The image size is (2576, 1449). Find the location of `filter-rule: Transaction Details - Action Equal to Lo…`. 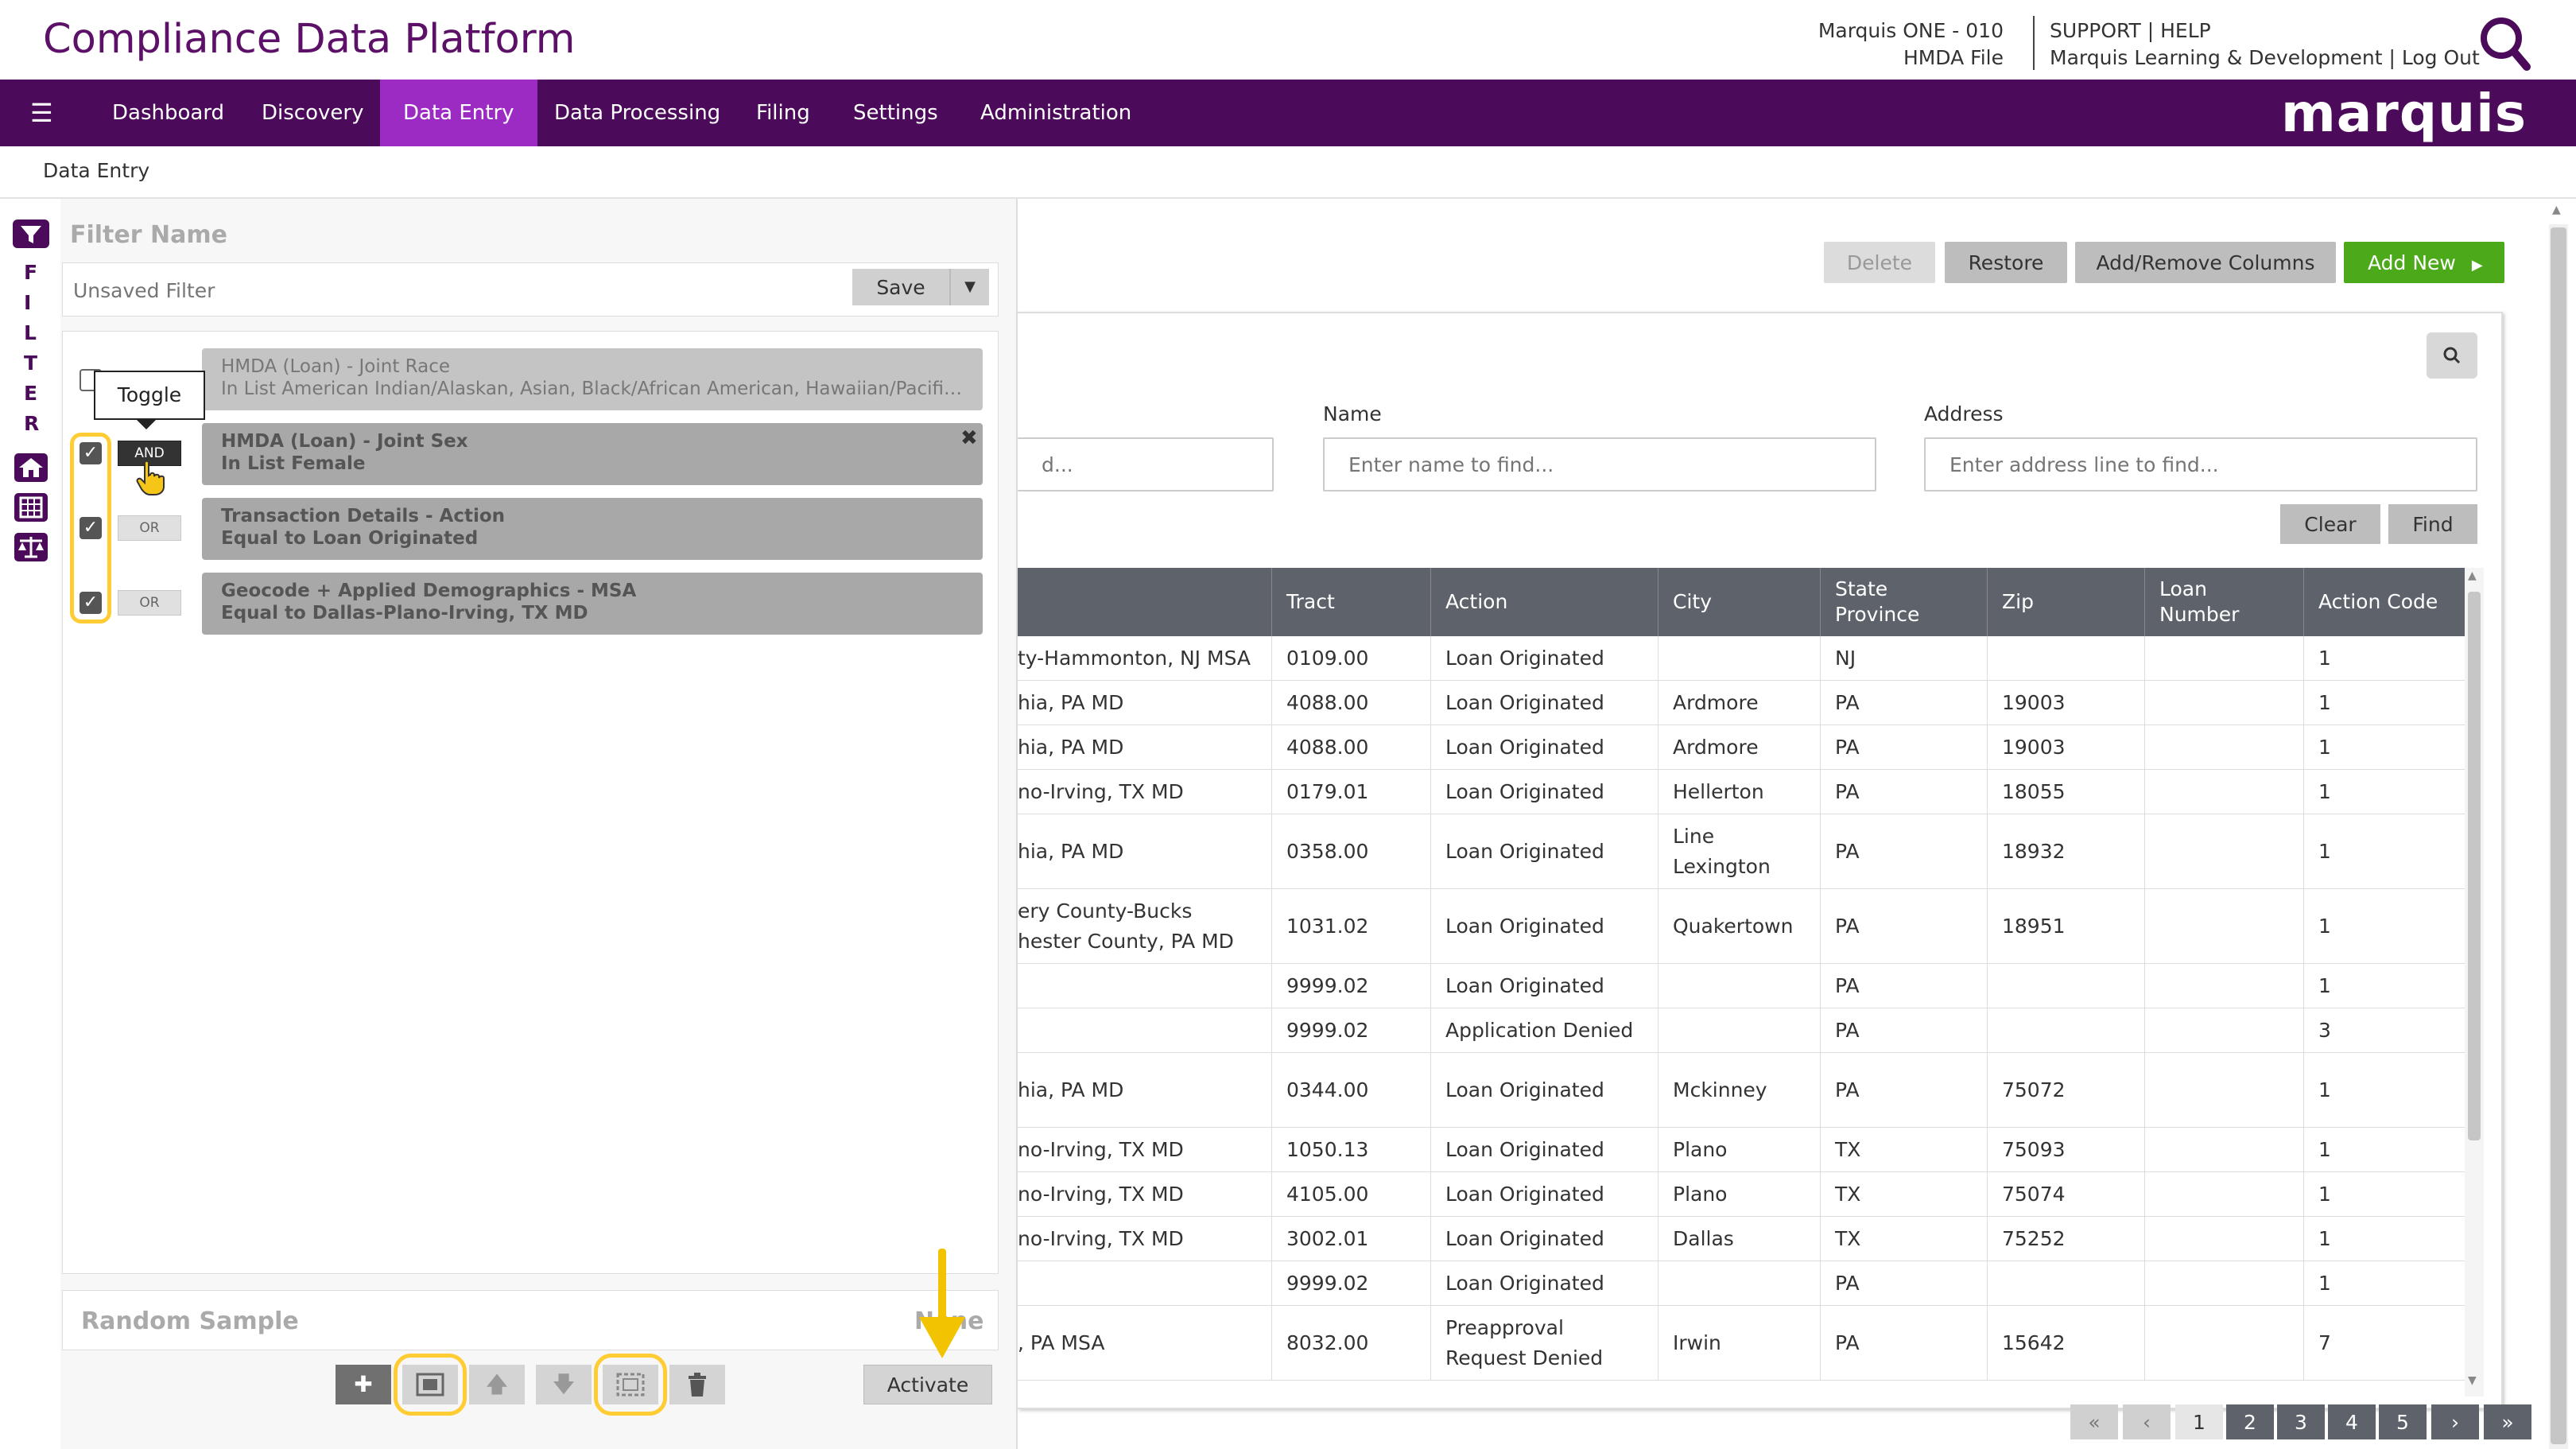

filter-rule: Transaction Details - Action Equal to Lo… is located at coordinates (592, 529).